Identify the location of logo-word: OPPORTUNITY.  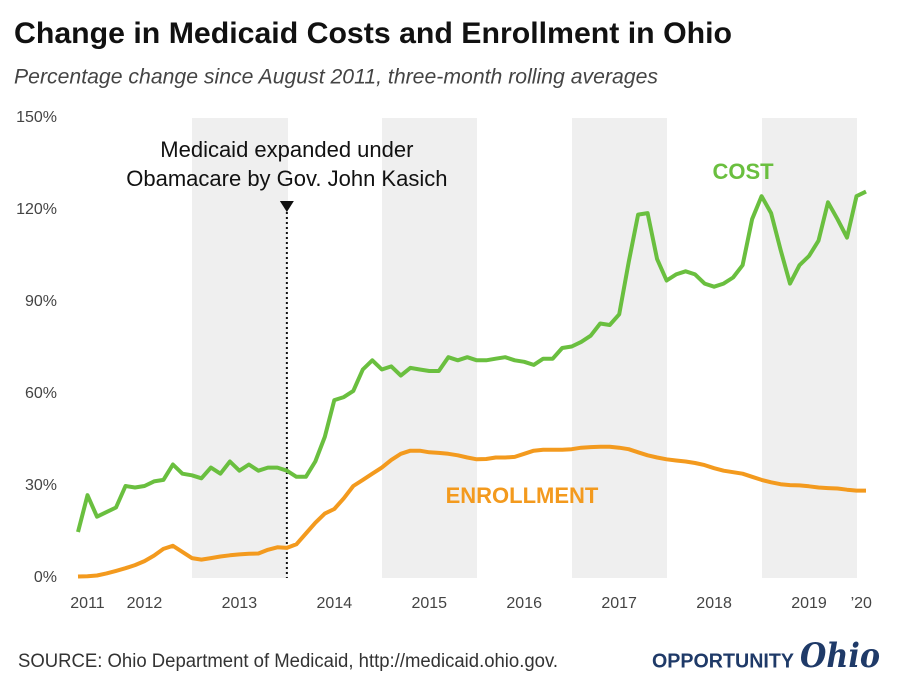
(723, 661).